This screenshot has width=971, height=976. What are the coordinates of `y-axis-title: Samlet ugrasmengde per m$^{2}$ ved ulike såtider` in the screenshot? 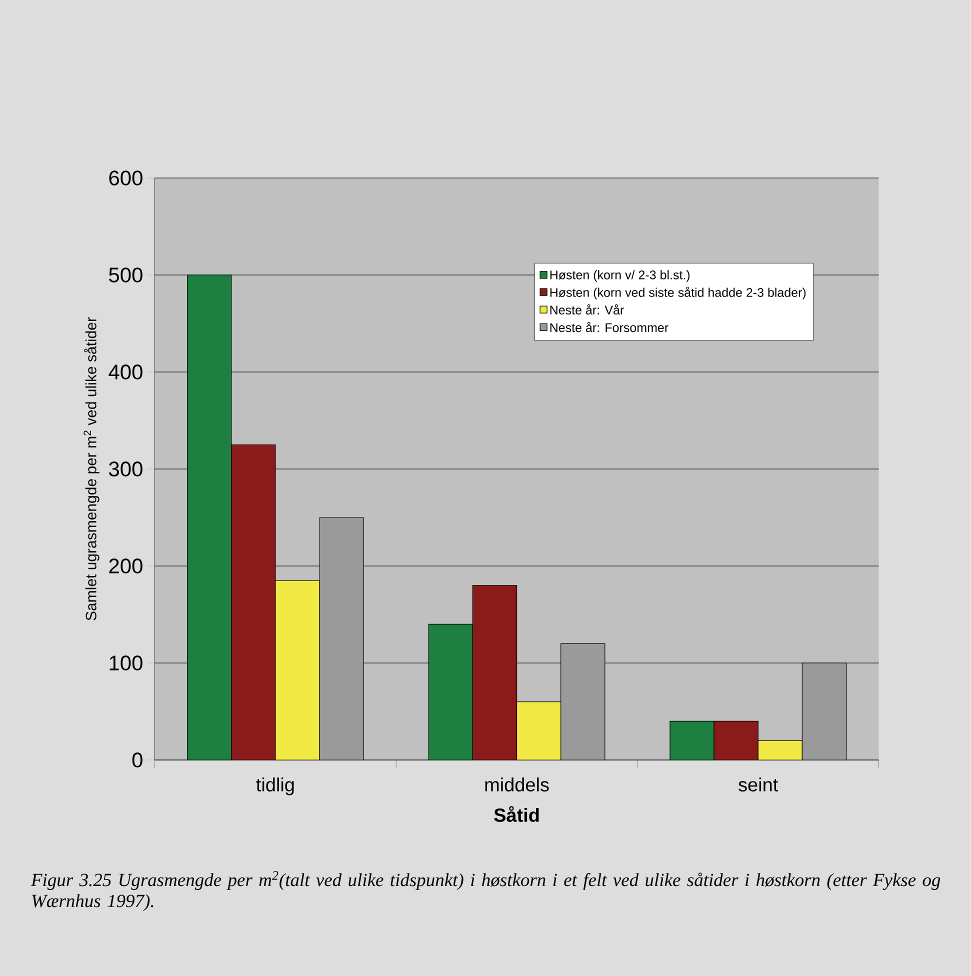 It's located at (92, 468).